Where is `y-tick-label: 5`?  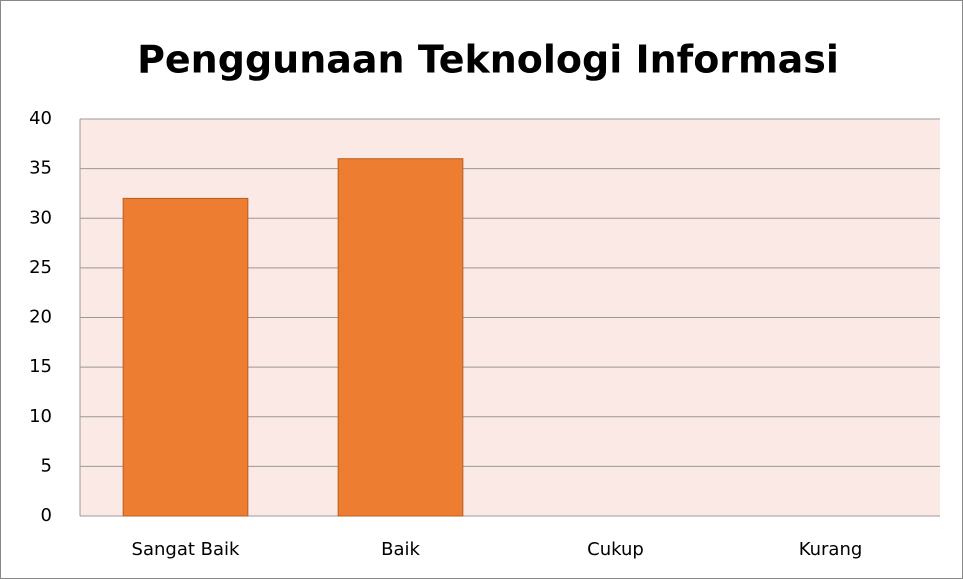
y-tick-label: 5 is located at coordinates (46, 465).